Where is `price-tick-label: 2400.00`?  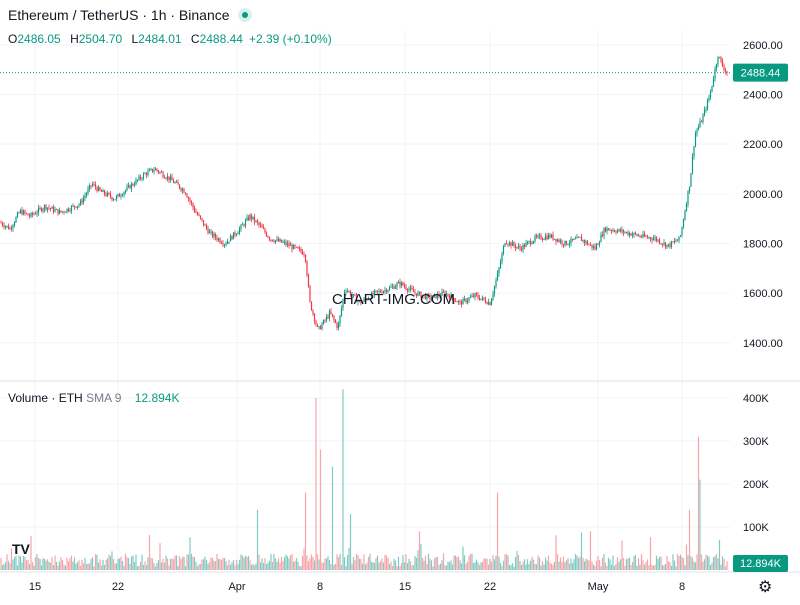
price-tick-label: 2400.00 is located at coordinates (763, 96).